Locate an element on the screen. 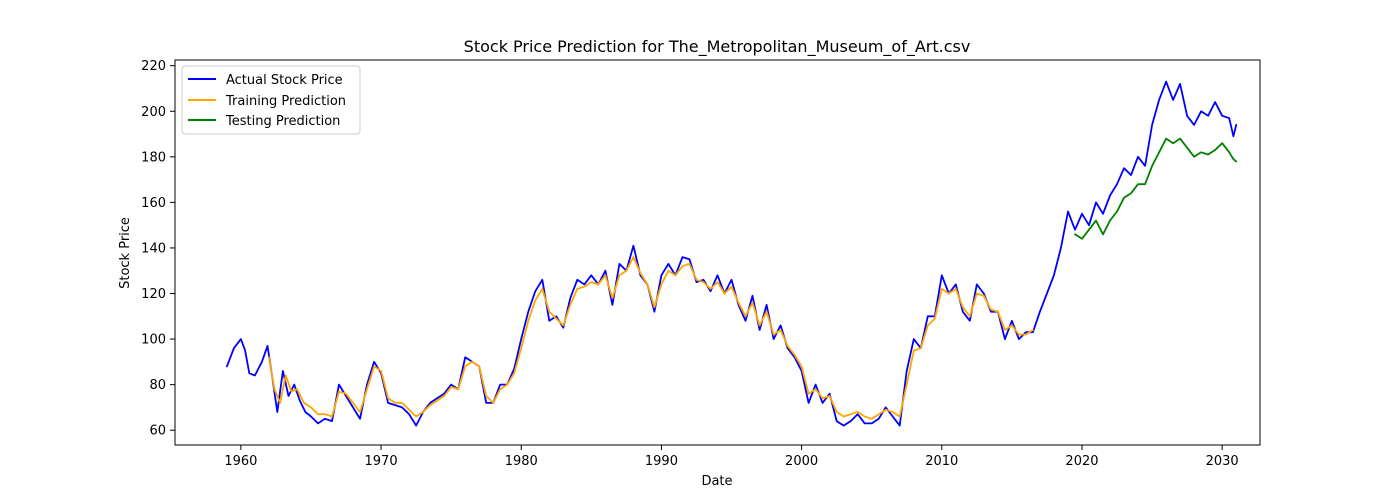 The width and height of the screenshot is (1400, 504). series-line-testing is located at coordinates (1156, 188).